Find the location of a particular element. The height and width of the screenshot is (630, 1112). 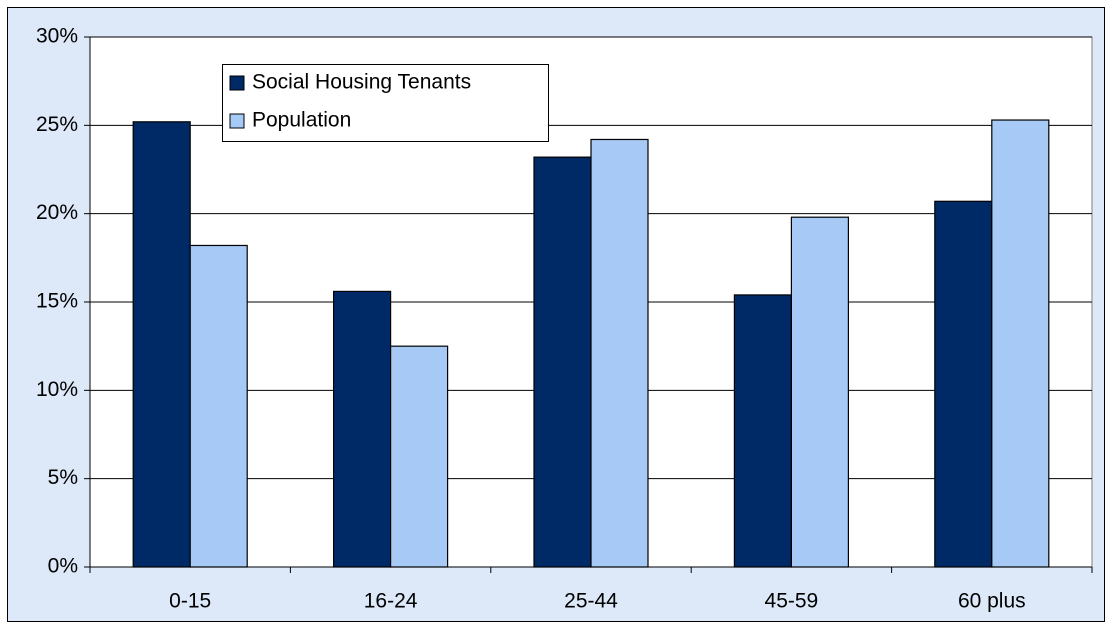

legend-label: Social Housing Tenants is located at coordinates (361, 82).